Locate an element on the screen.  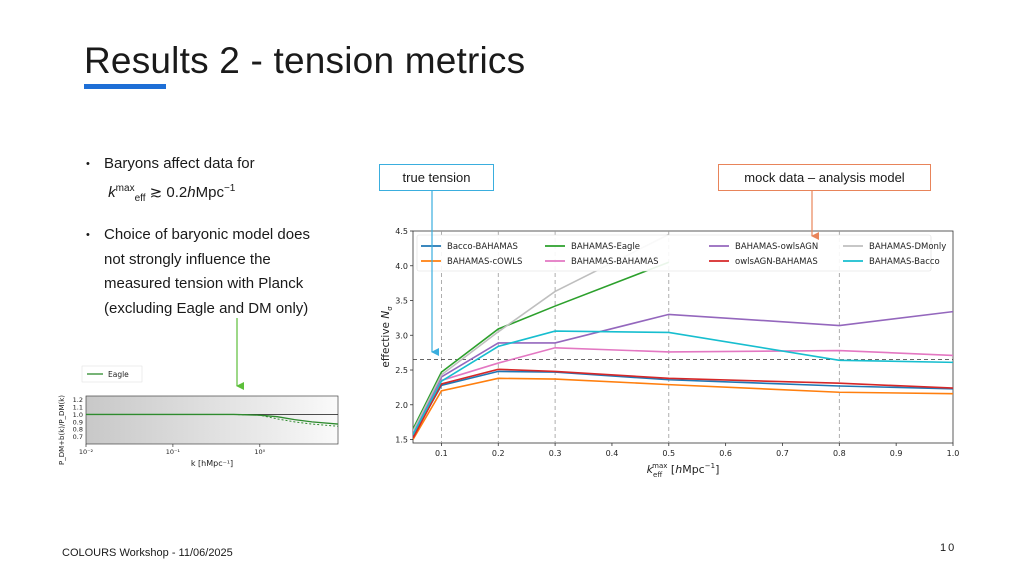
inset-x-axis-label: k [hMpc⁻¹] is located at coordinates (212, 463).